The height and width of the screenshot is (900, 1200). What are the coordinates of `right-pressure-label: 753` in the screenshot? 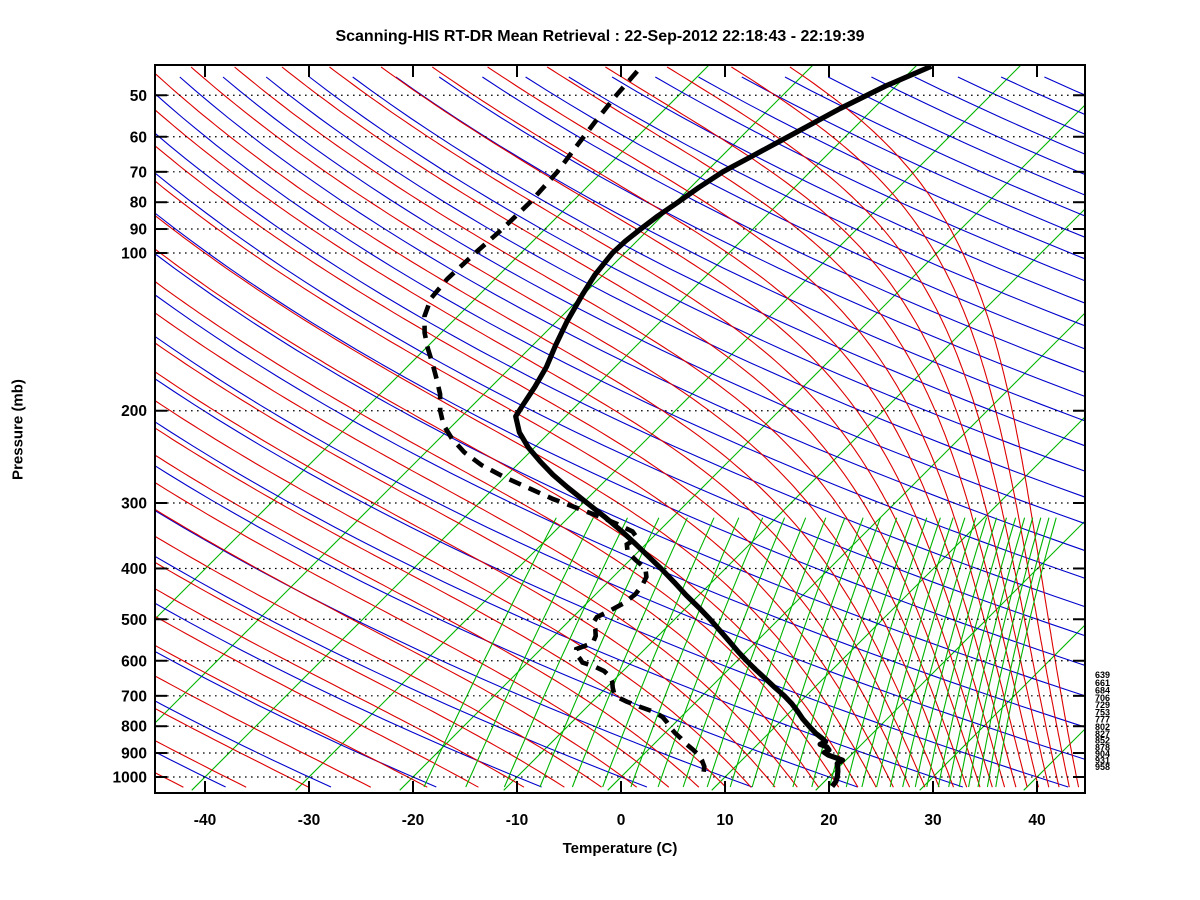 It's located at (1102, 712).